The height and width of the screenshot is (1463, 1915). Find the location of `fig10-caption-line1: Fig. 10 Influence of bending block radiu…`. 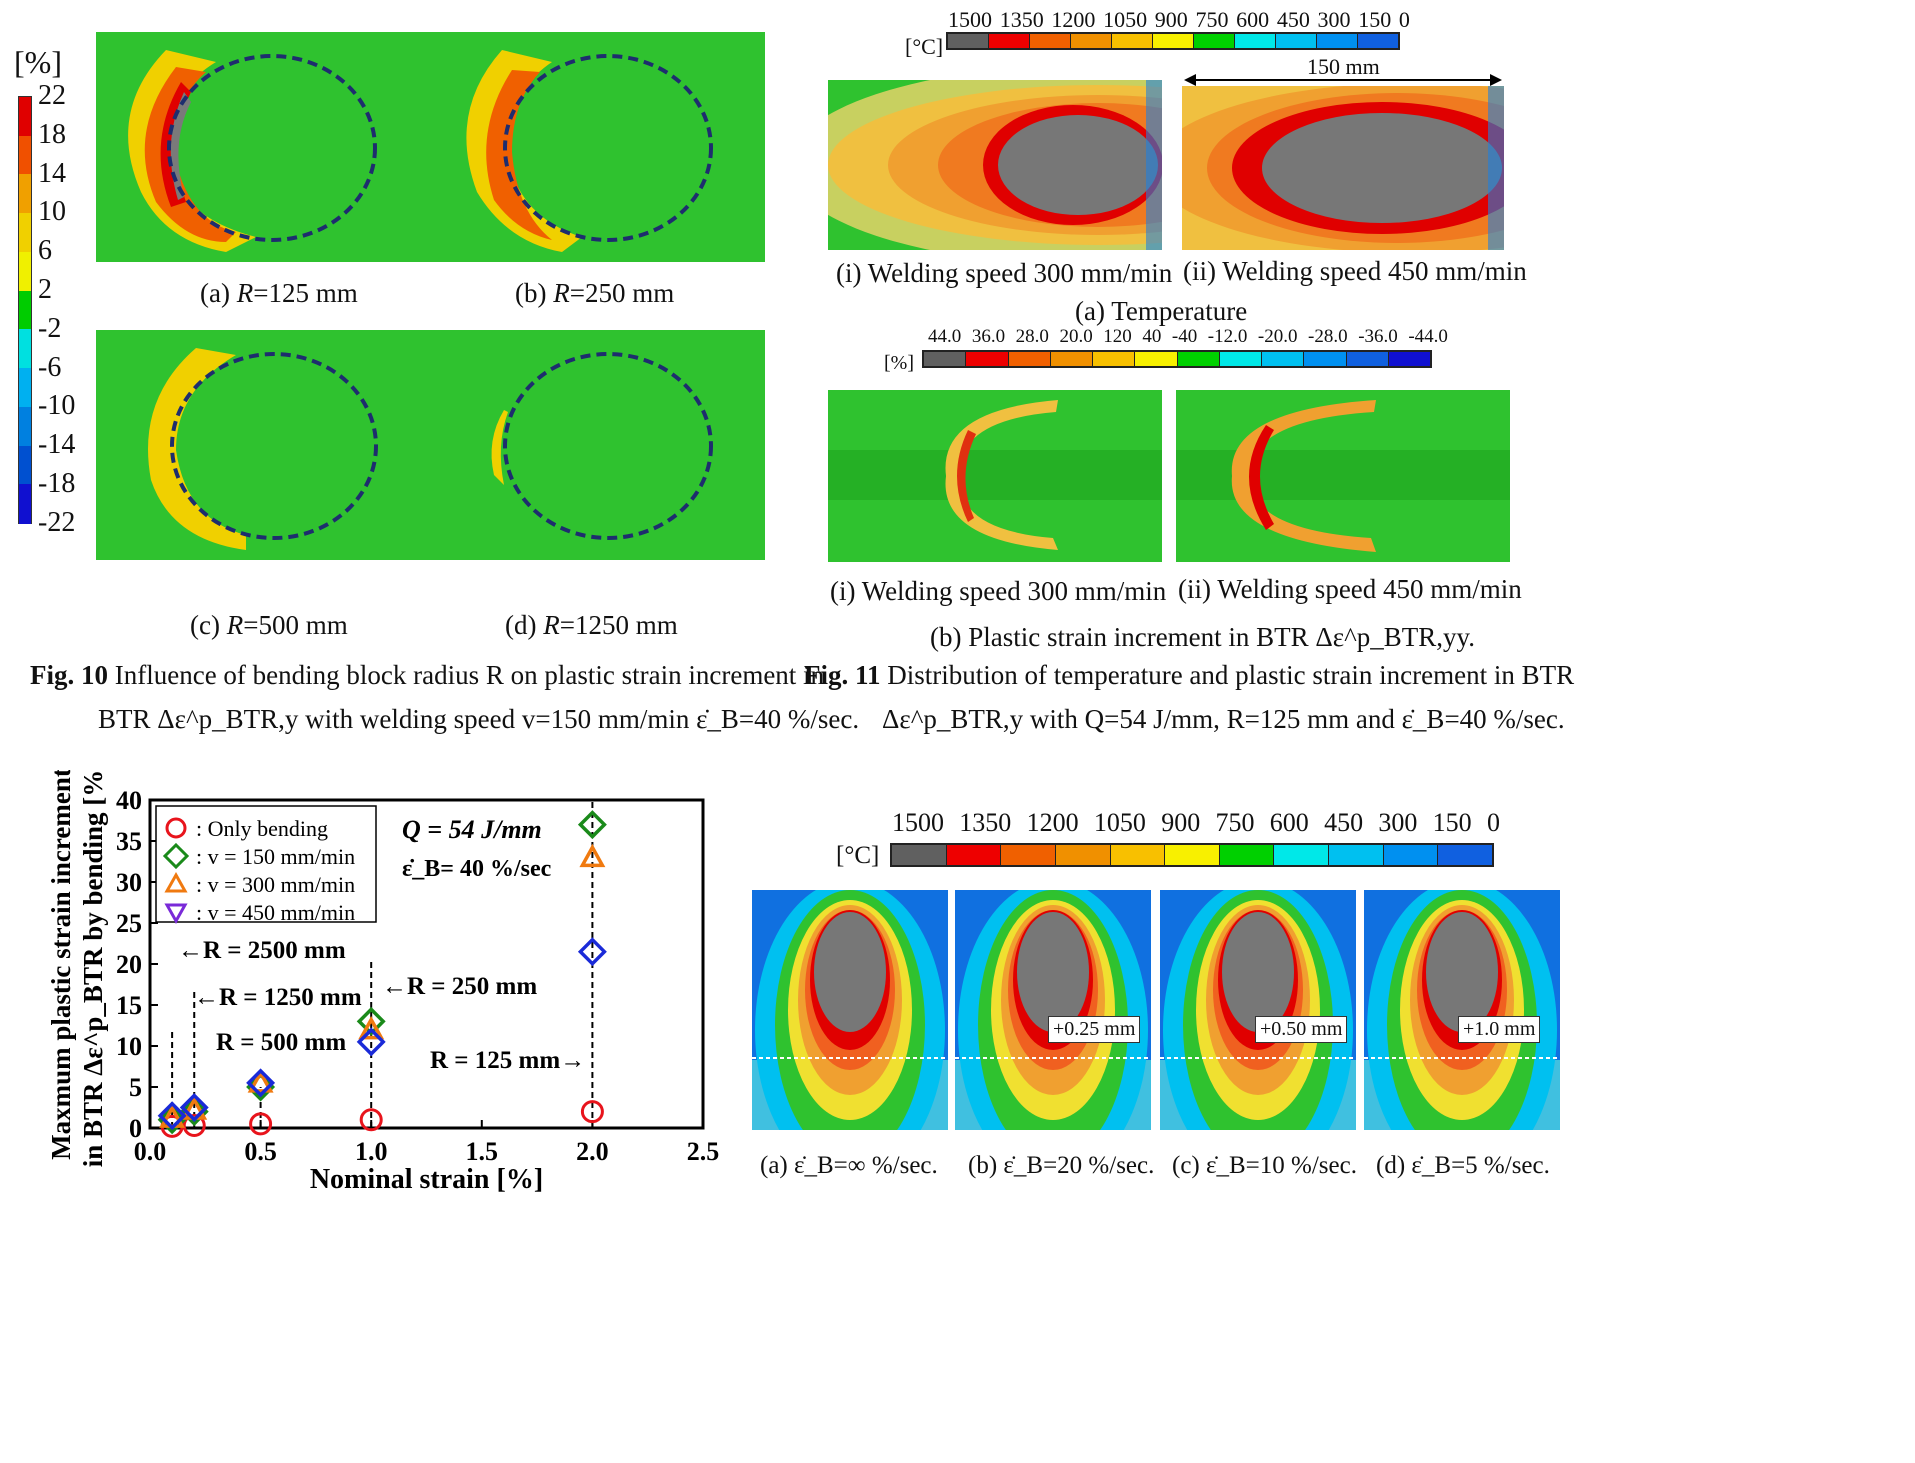

fig10-caption-line1: Fig. 10 Influence of bending block radiu… is located at coordinates (427, 675).